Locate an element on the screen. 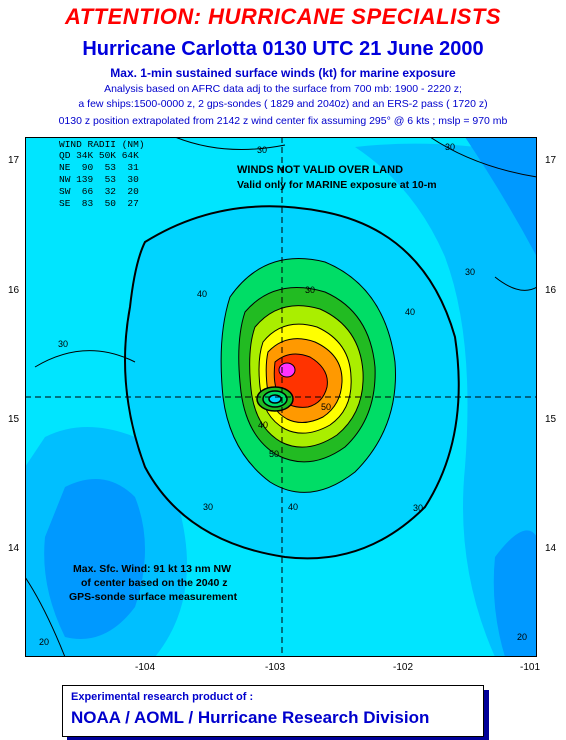 Image resolution: width=566 pixels, height=740 pixels. lon-tick: -104 is located at coordinates (145, 667).